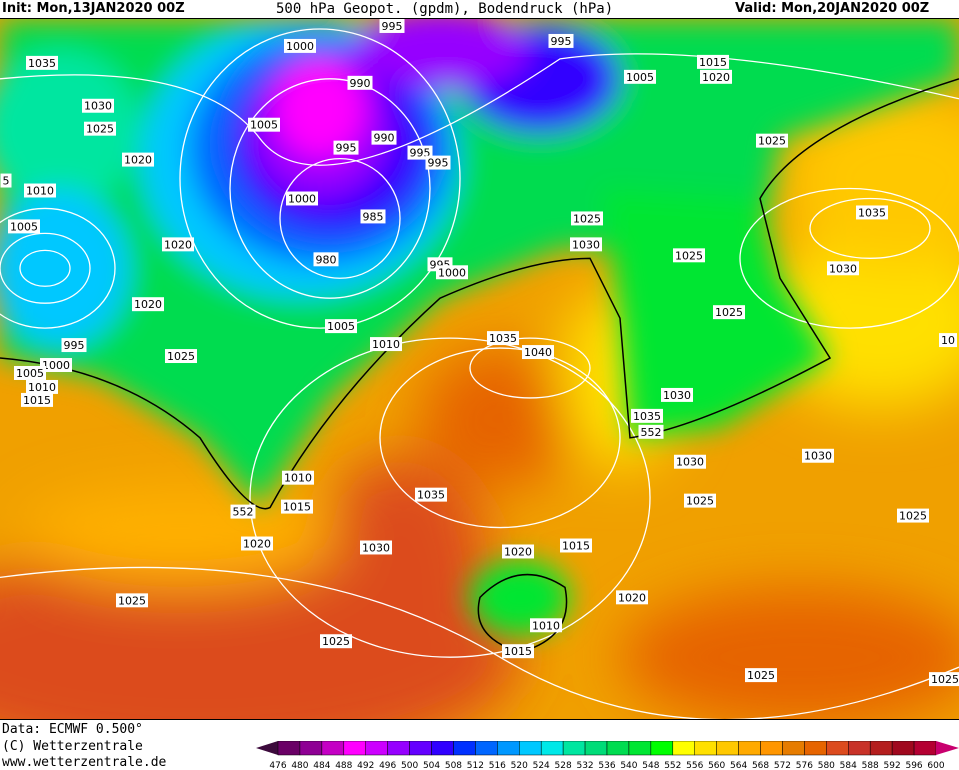  What do you see at coordinates (326, 259) in the screenshot?
I see `svg-text: 980` at bounding box center [326, 259].